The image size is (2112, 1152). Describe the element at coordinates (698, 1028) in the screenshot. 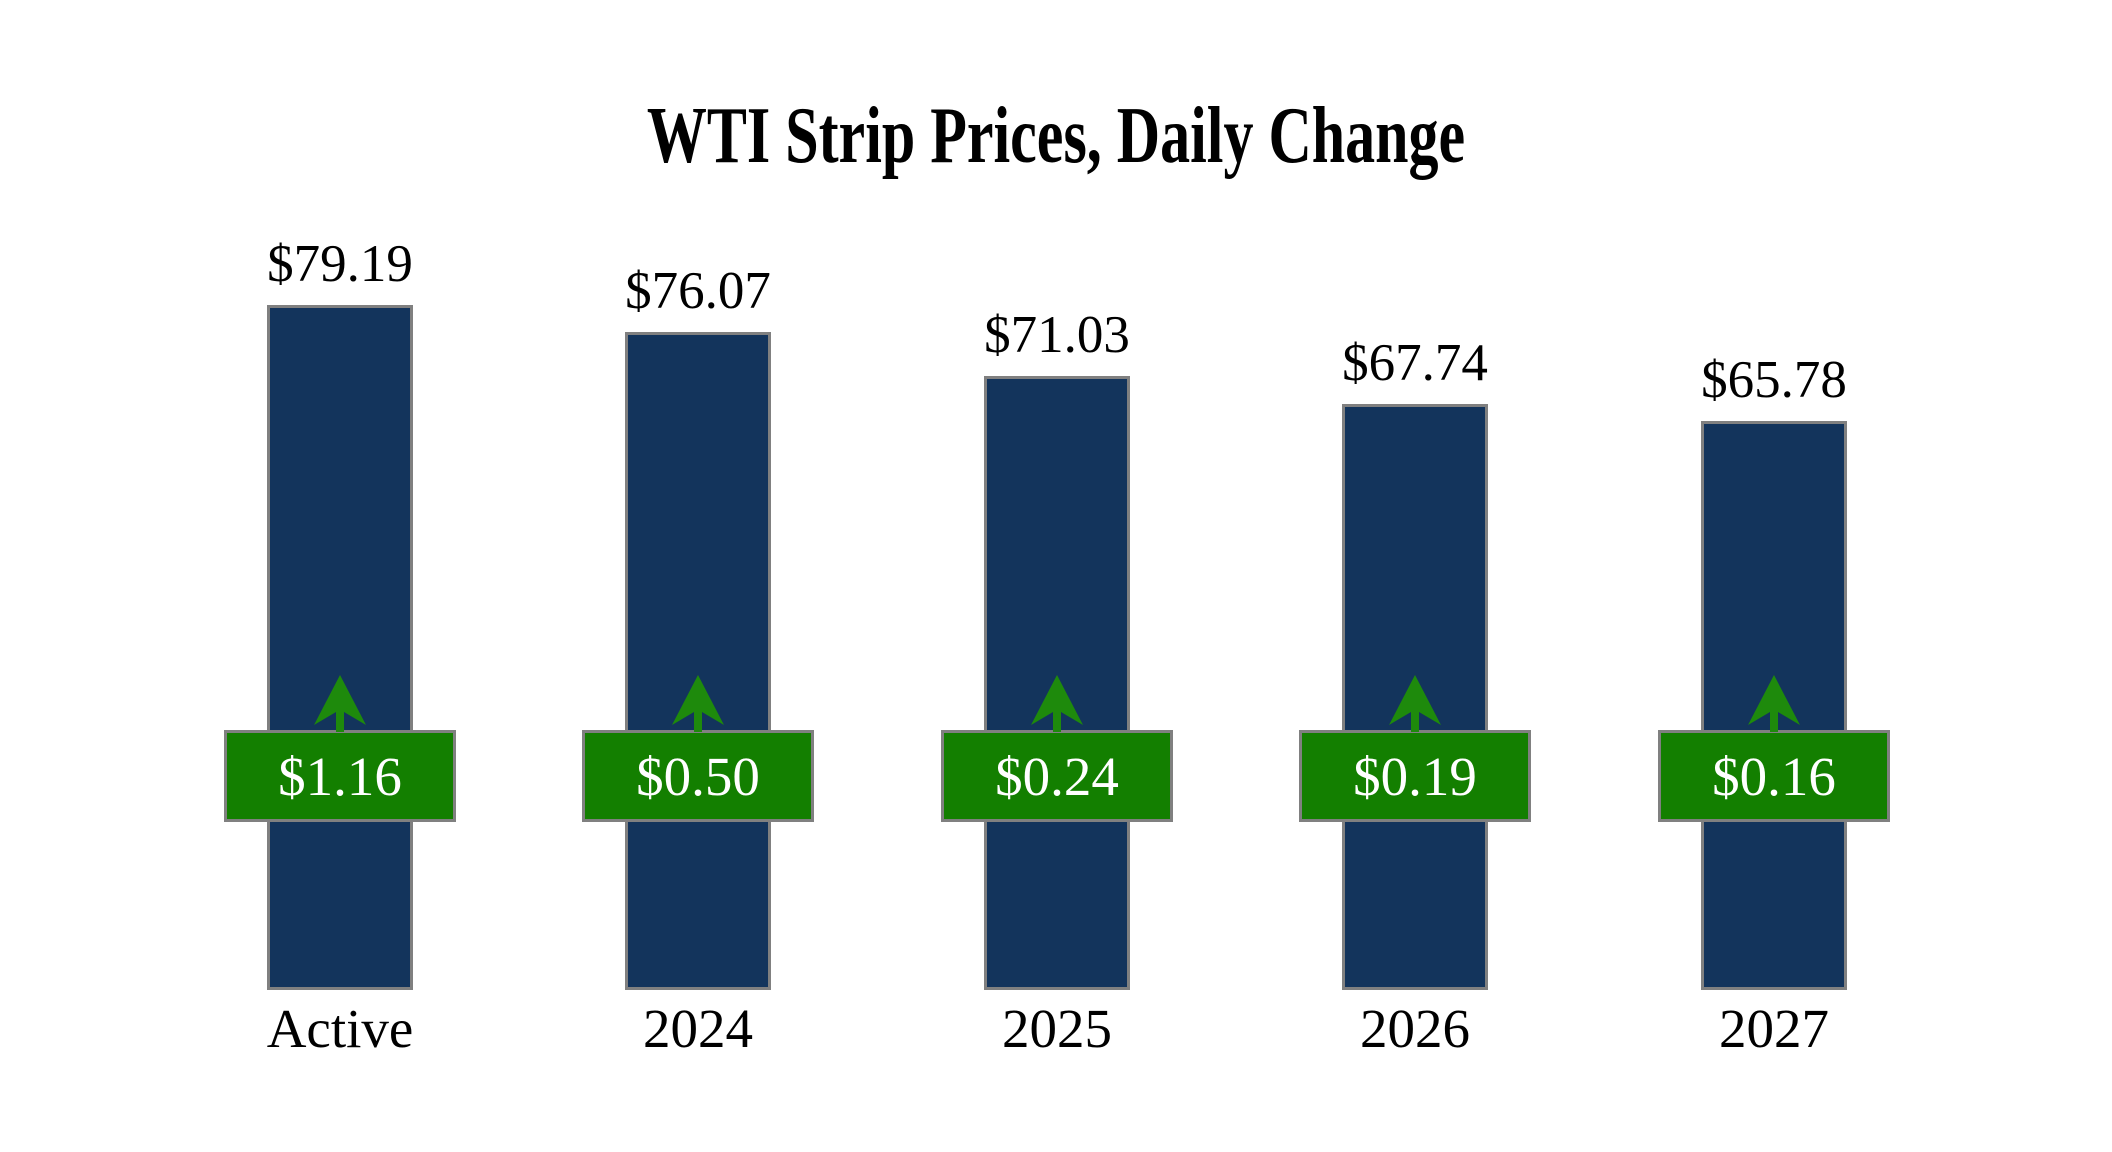

I see `category-label: 2024` at that location.